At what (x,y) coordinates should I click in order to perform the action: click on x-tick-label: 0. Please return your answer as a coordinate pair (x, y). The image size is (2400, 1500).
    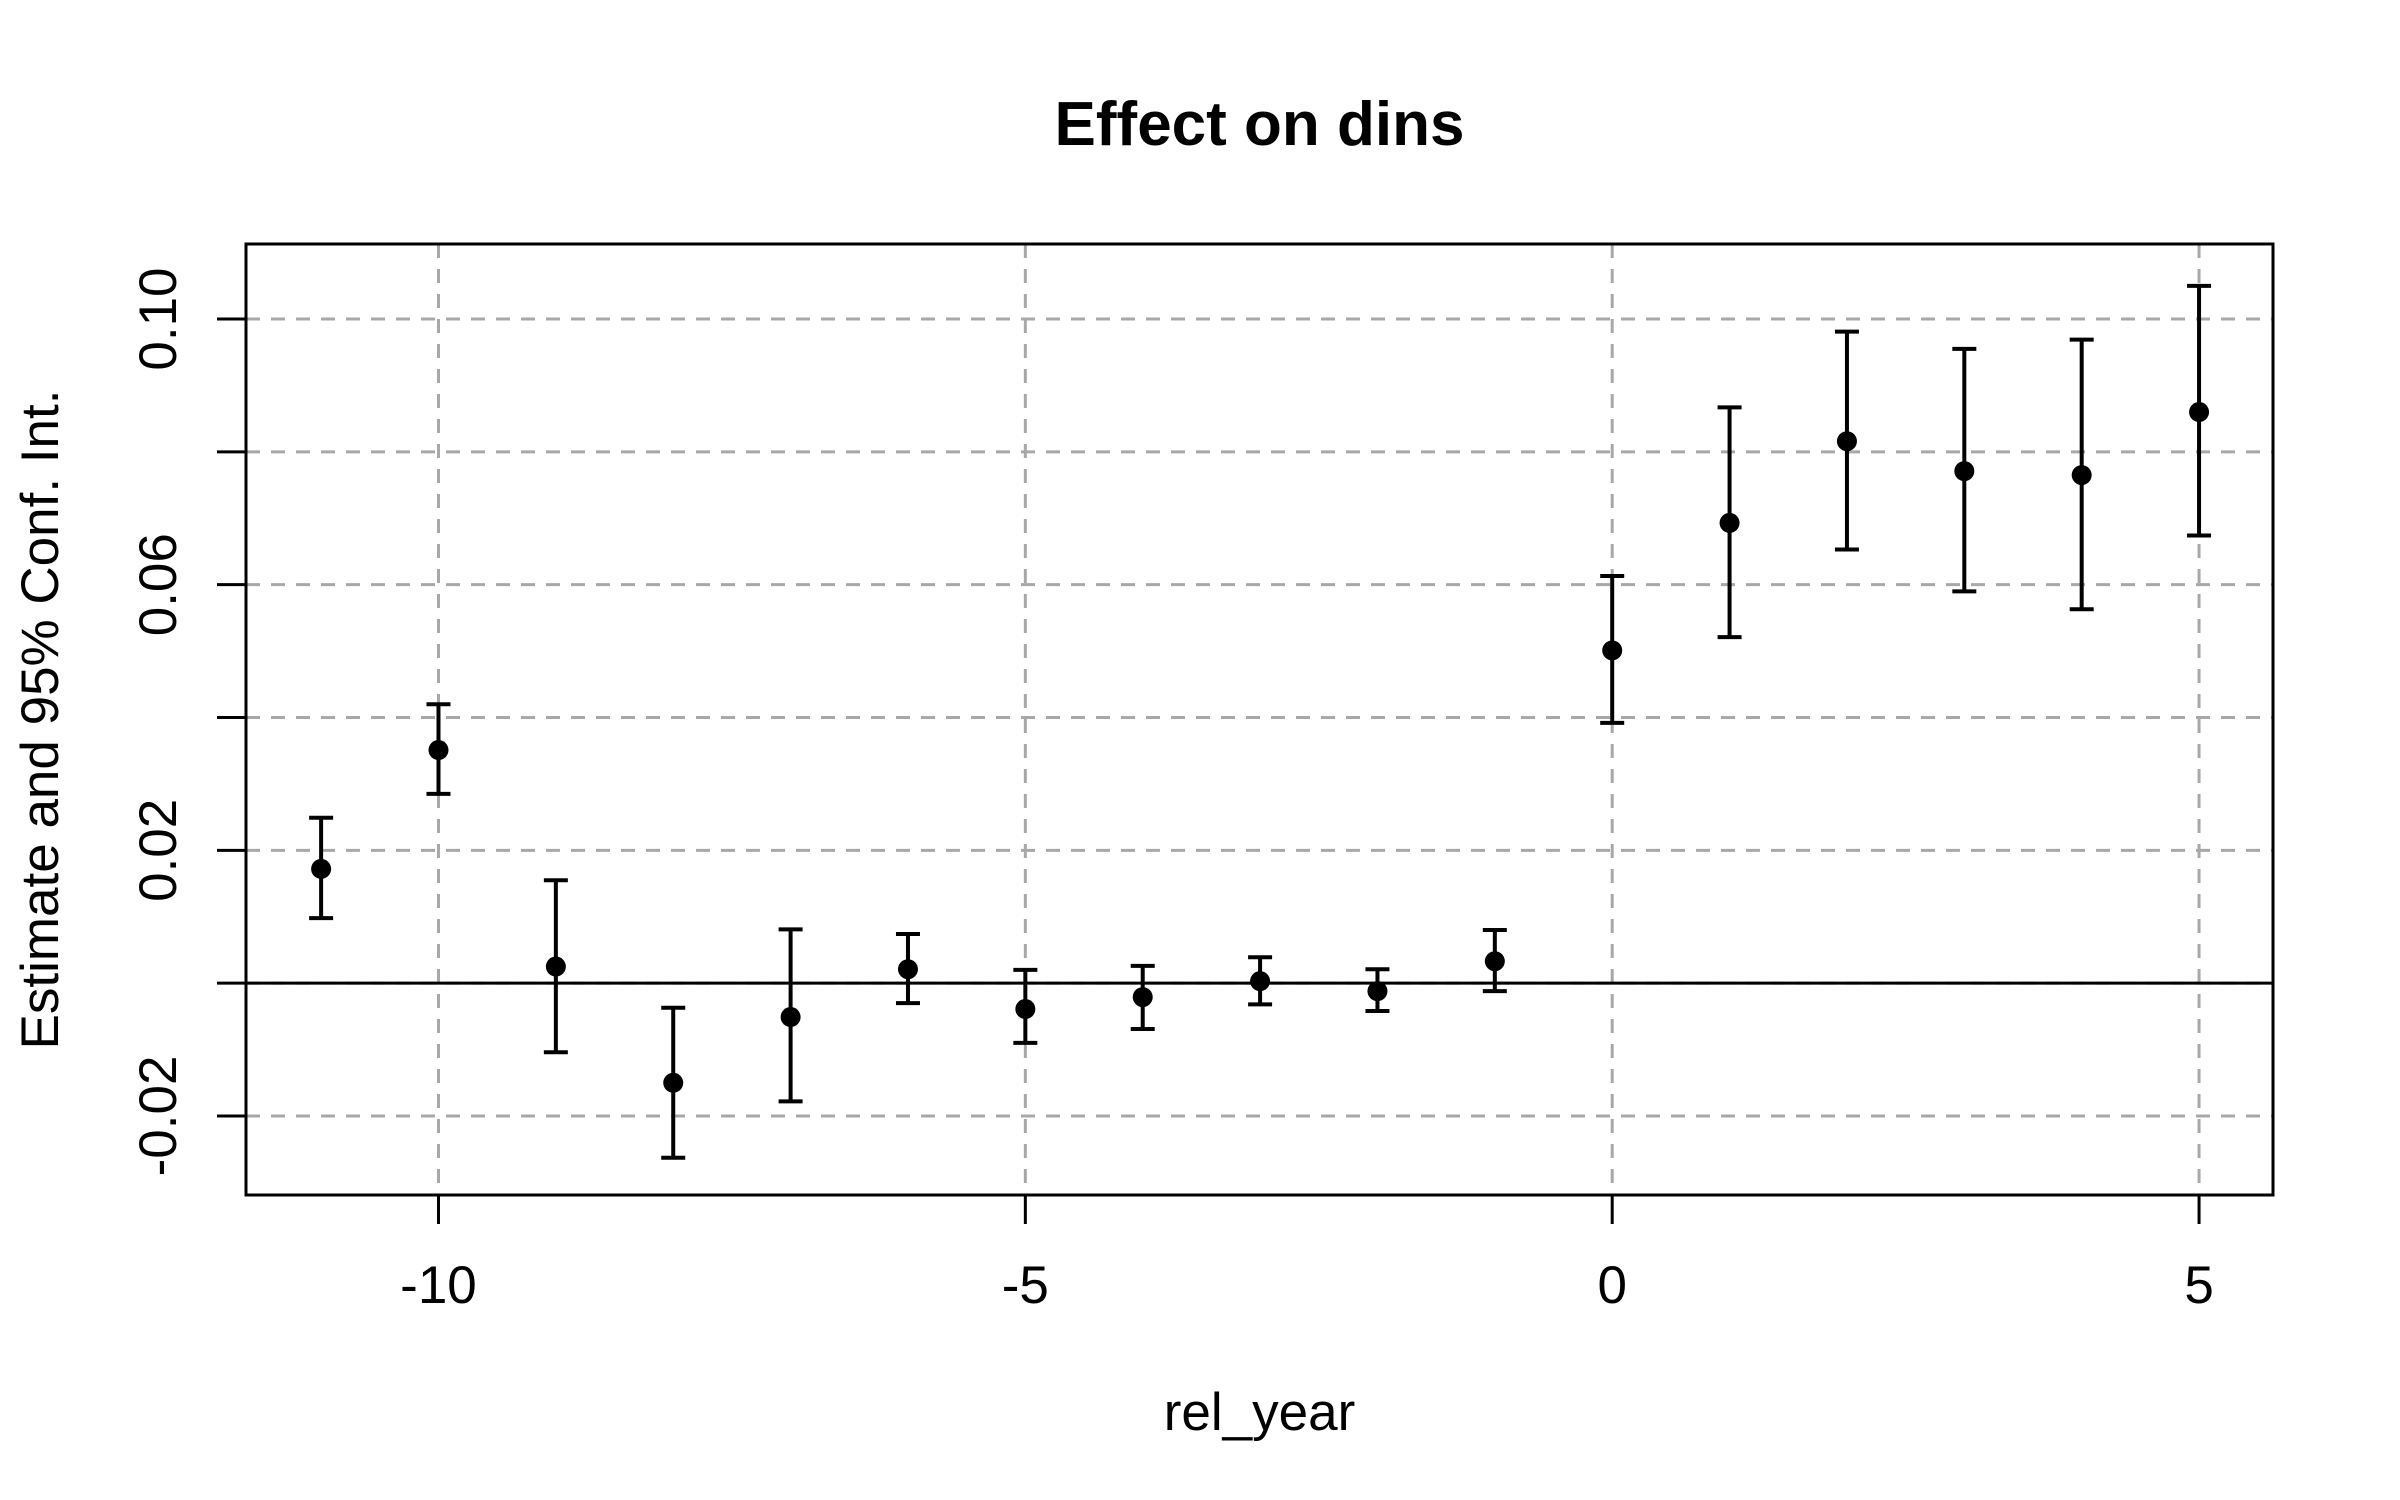
    Looking at the image, I should click on (1611, 1285).